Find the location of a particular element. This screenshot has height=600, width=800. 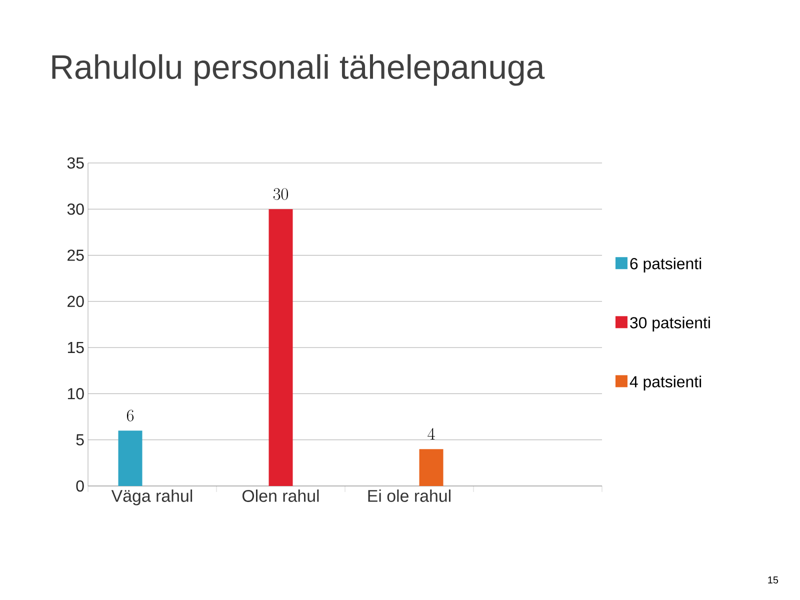

y-tick-label: 15 is located at coordinates (76, 348).